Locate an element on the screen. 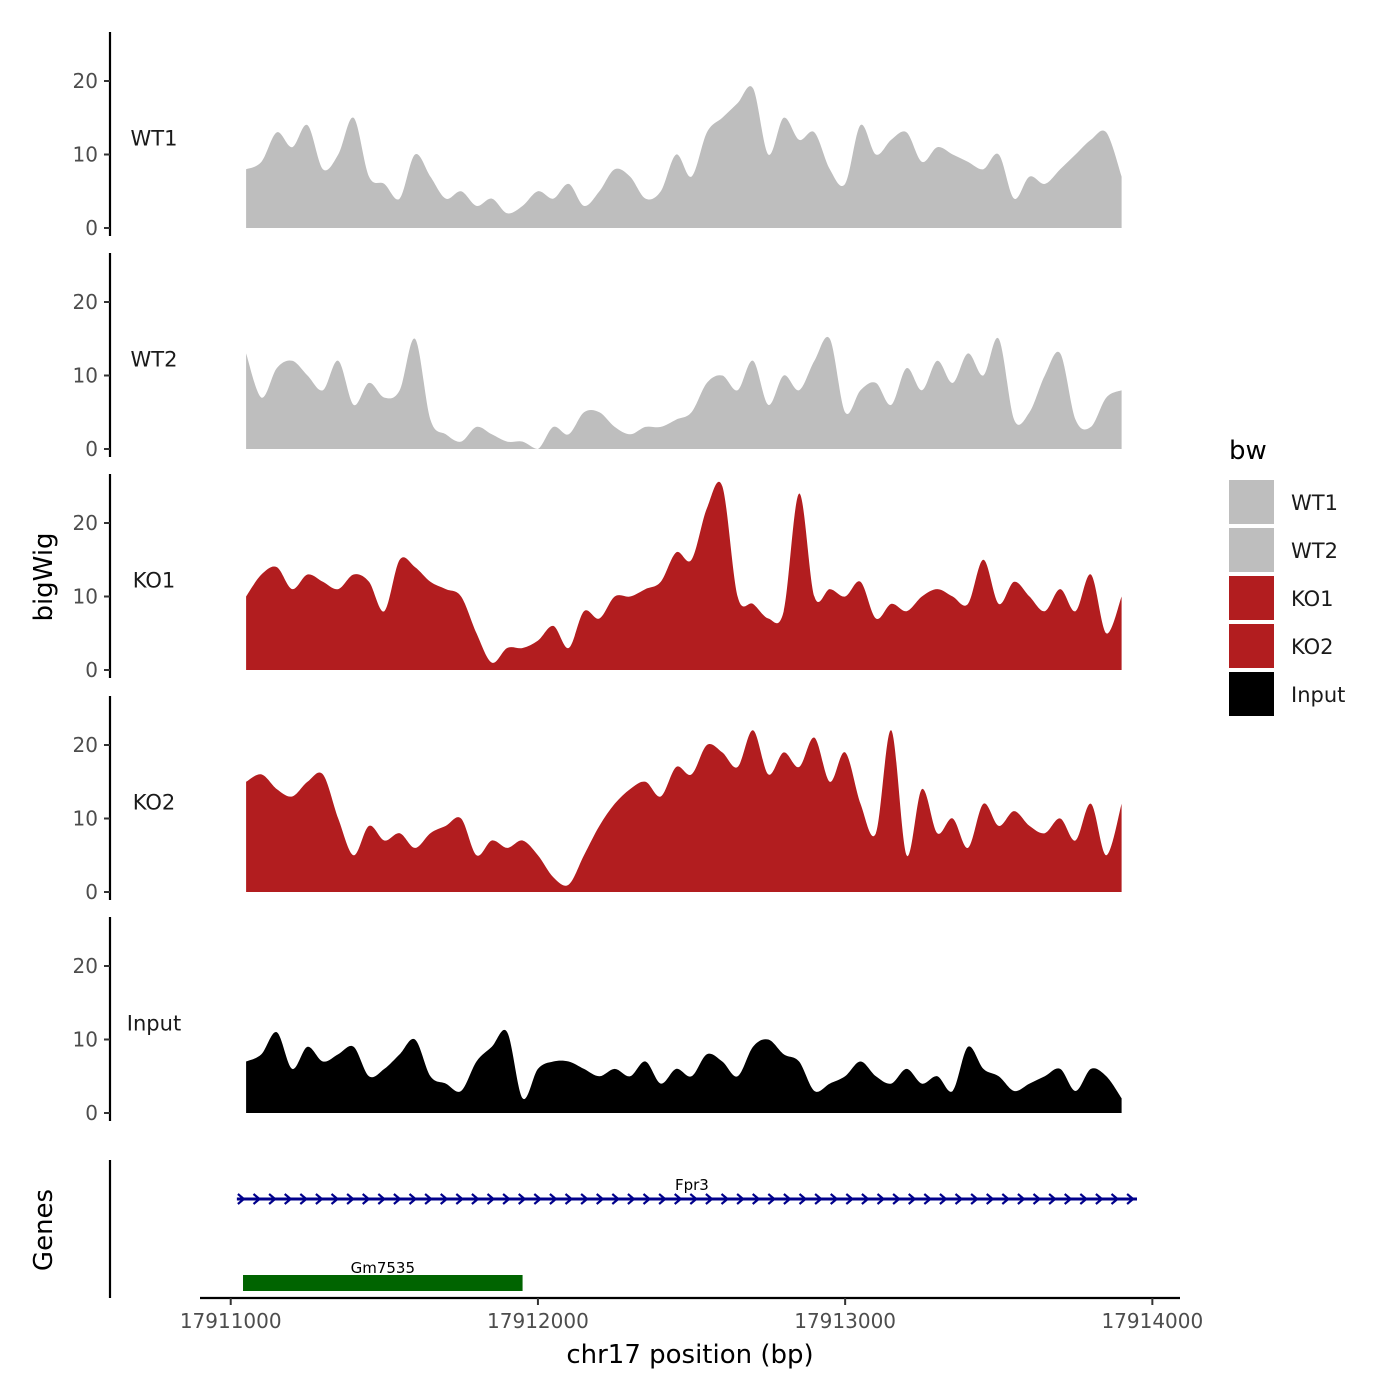  gene-label-fpr3: Fpr3 is located at coordinates (692, 1185).